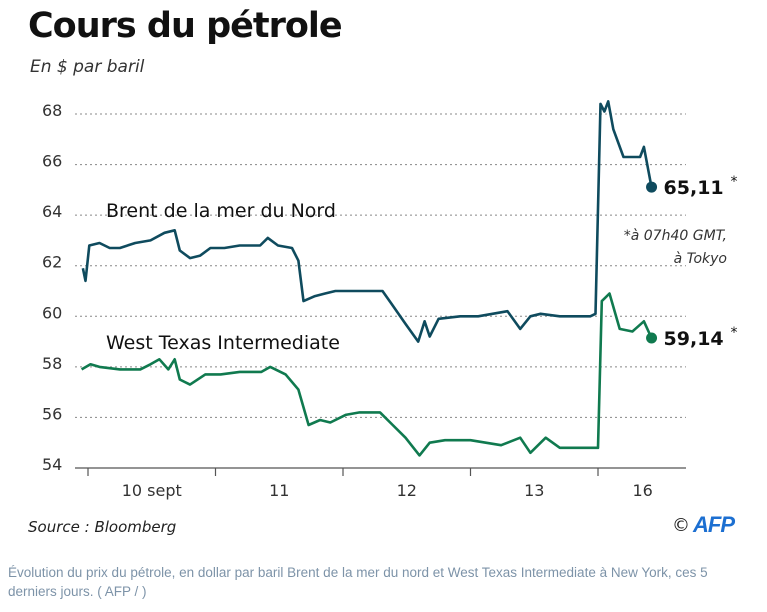 The width and height of the screenshot is (767, 612). Describe the element at coordinates (52, 312) in the screenshot. I see `y-tick-label: 60` at that location.